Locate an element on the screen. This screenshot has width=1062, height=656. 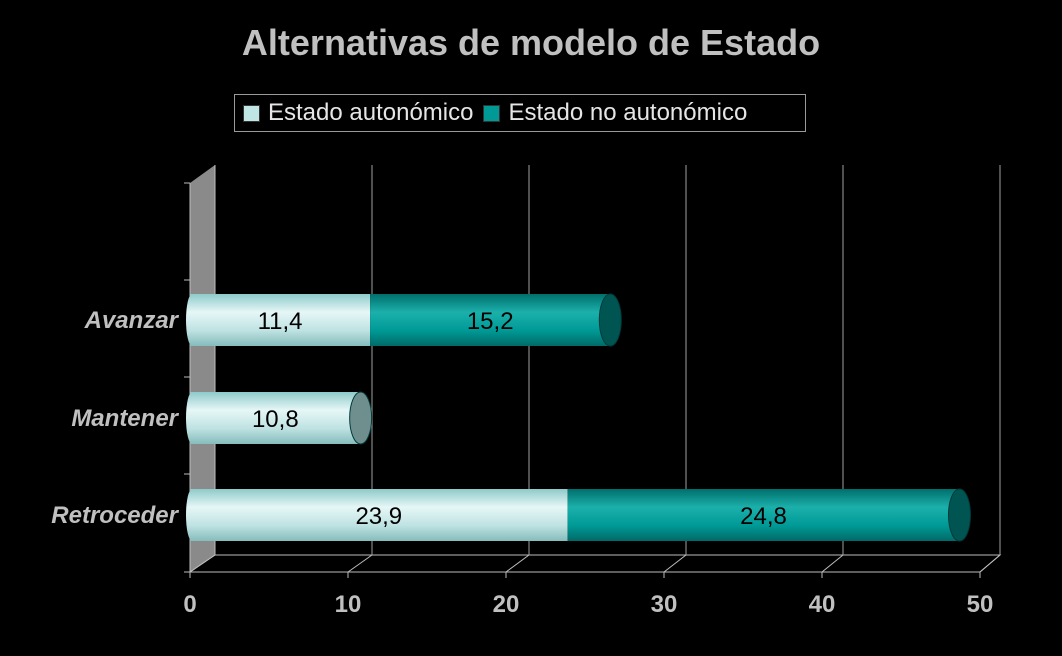
chart-title: Alternativas de modelo de Estado is located at coordinates (531, 42).